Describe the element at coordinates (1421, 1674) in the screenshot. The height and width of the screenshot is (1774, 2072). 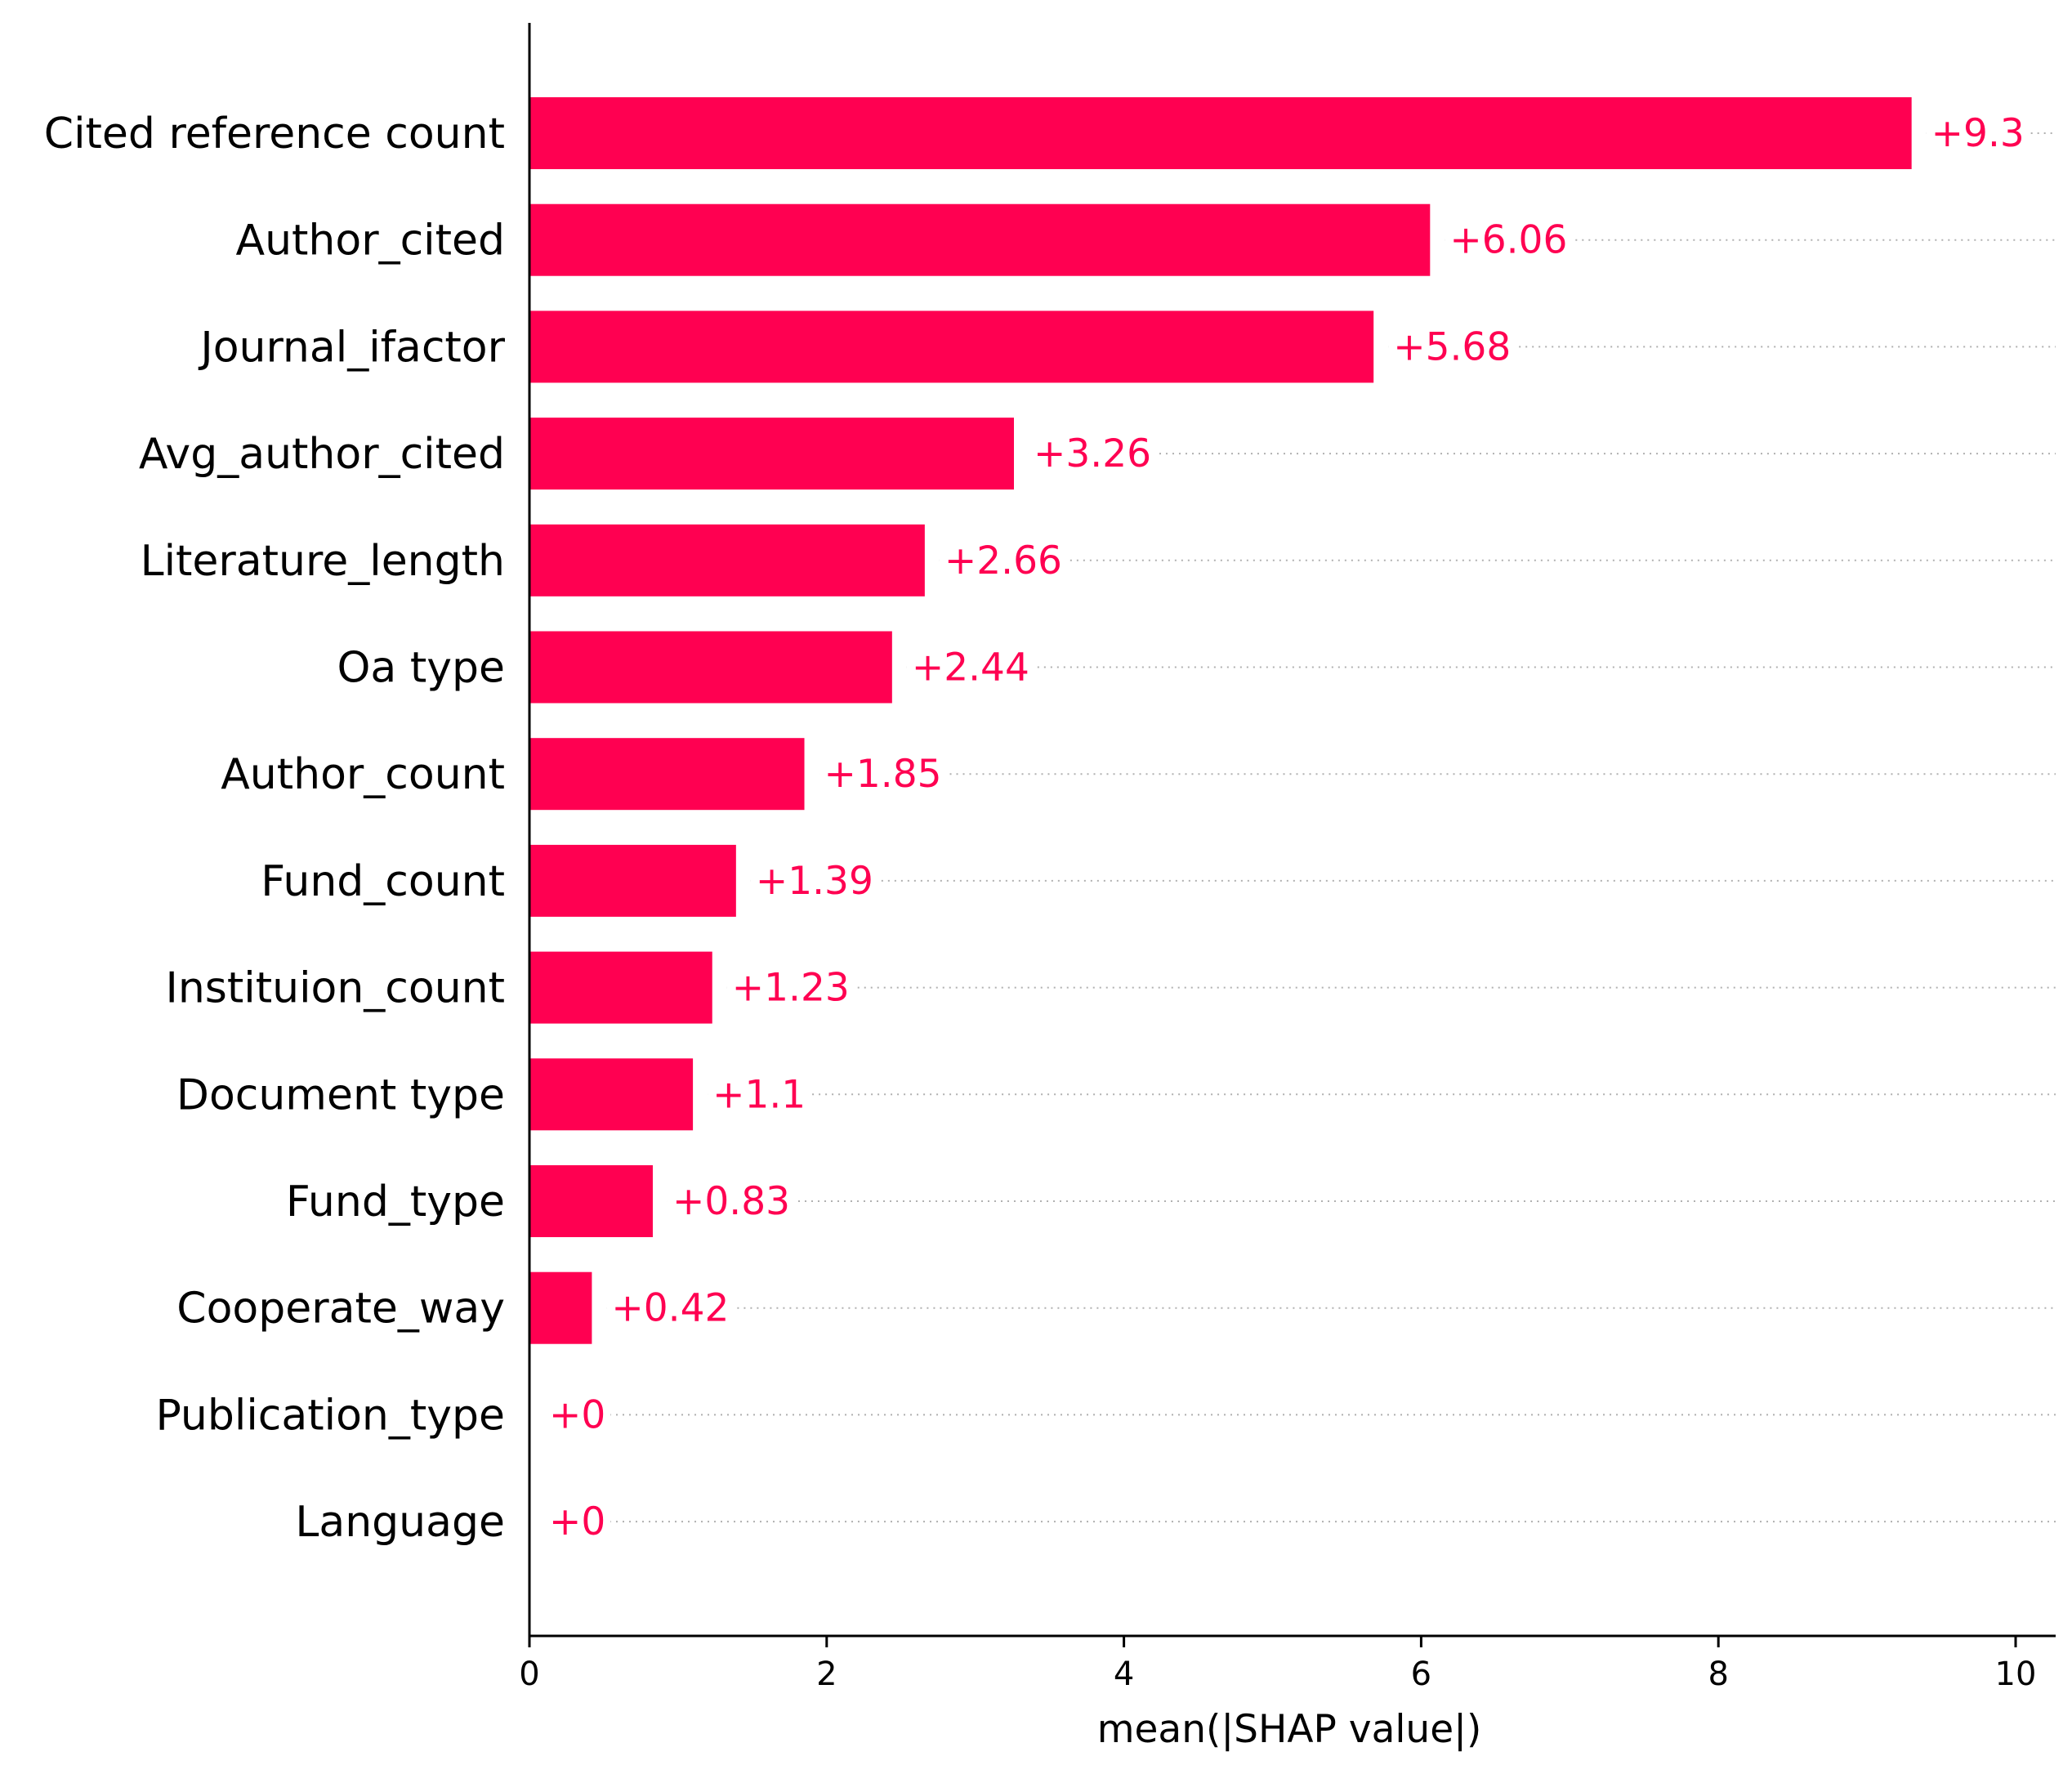
I see `x-tick-label: 6` at that location.